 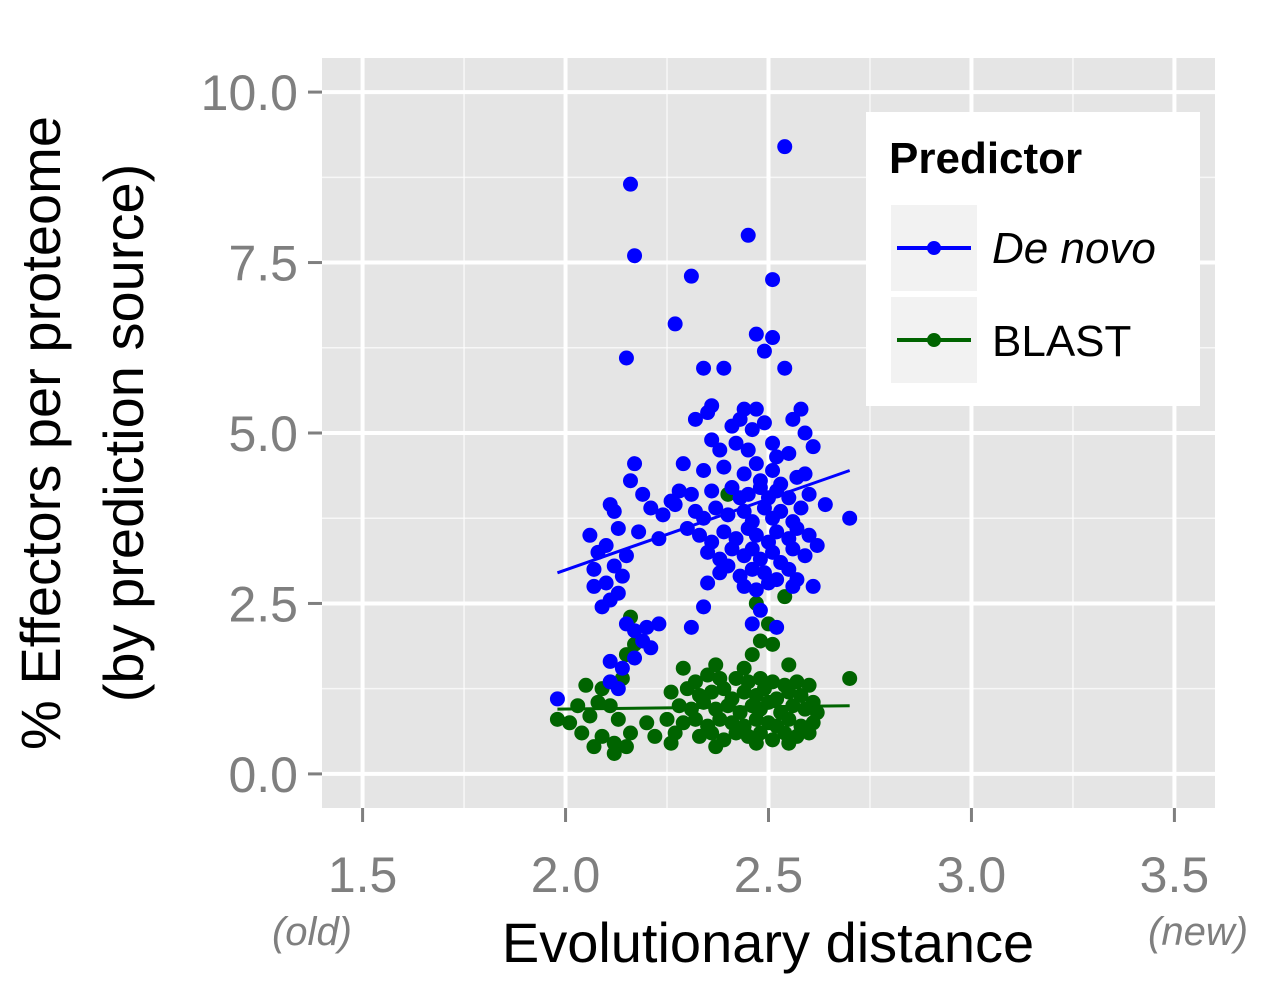 What do you see at coordinates (263, 775) in the screenshot?
I see `y-tick-label: 0.0` at bounding box center [263, 775].